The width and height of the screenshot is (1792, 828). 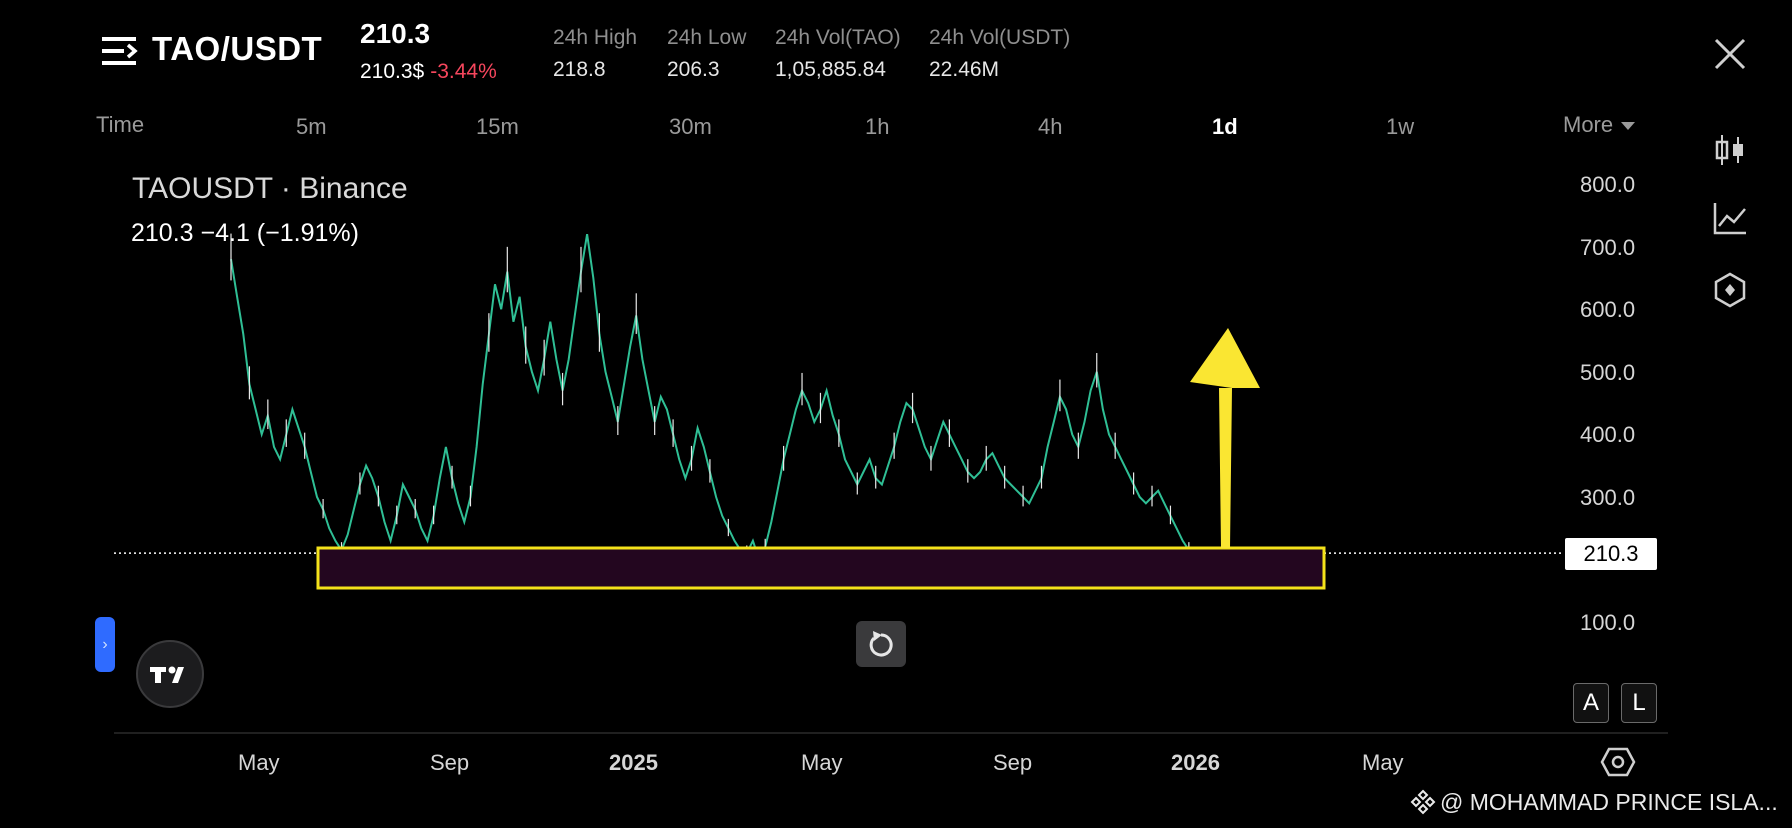 I want to click on stat-label-24h-vol-tao: 24h Vol(TAO), so click(x=838, y=37).